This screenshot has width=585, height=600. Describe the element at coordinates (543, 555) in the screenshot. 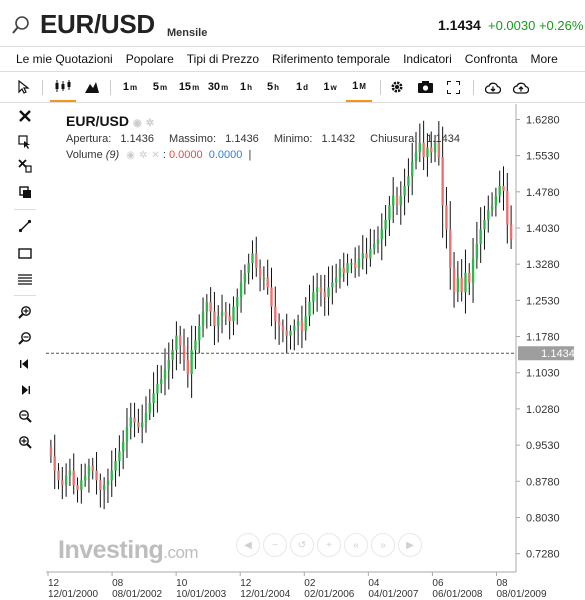

I see `price-tick-label: 0.7280` at that location.